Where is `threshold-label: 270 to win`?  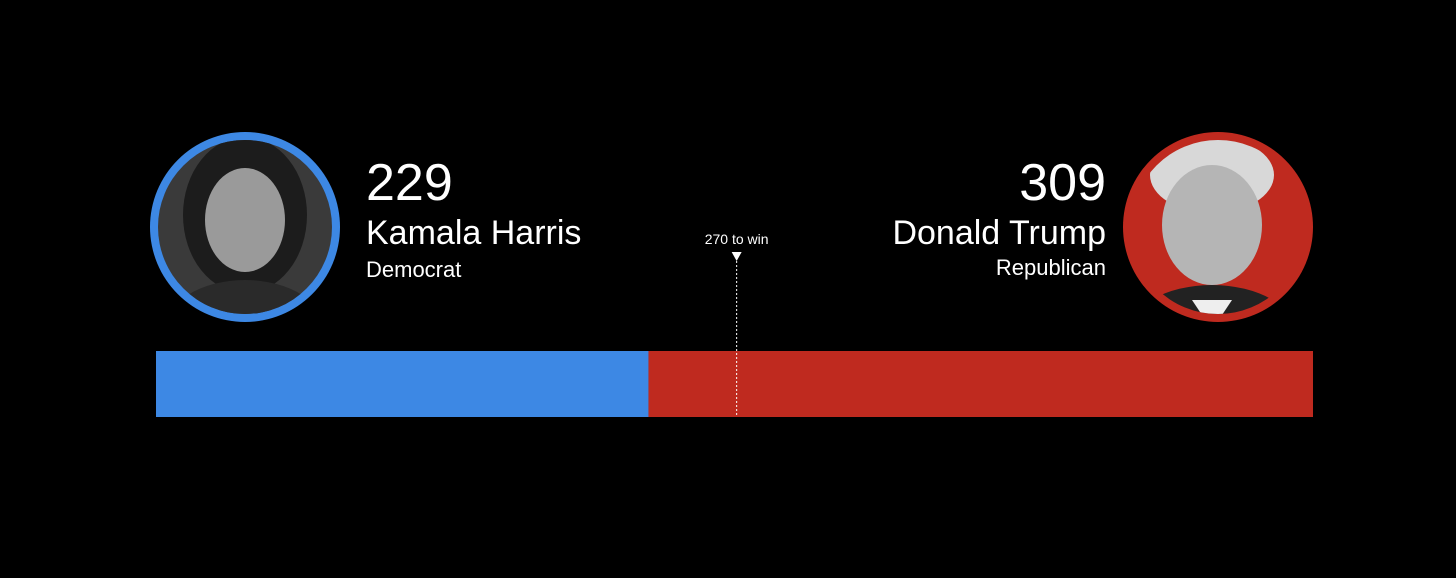
threshold-label: 270 to win is located at coordinates (737, 239).